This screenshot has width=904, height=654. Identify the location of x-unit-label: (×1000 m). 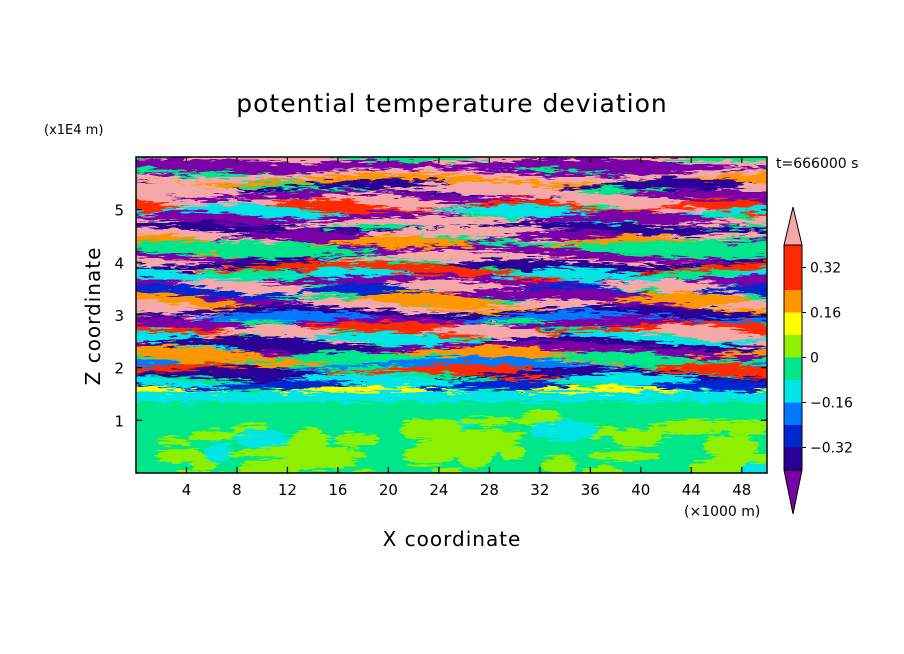
(722, 512).